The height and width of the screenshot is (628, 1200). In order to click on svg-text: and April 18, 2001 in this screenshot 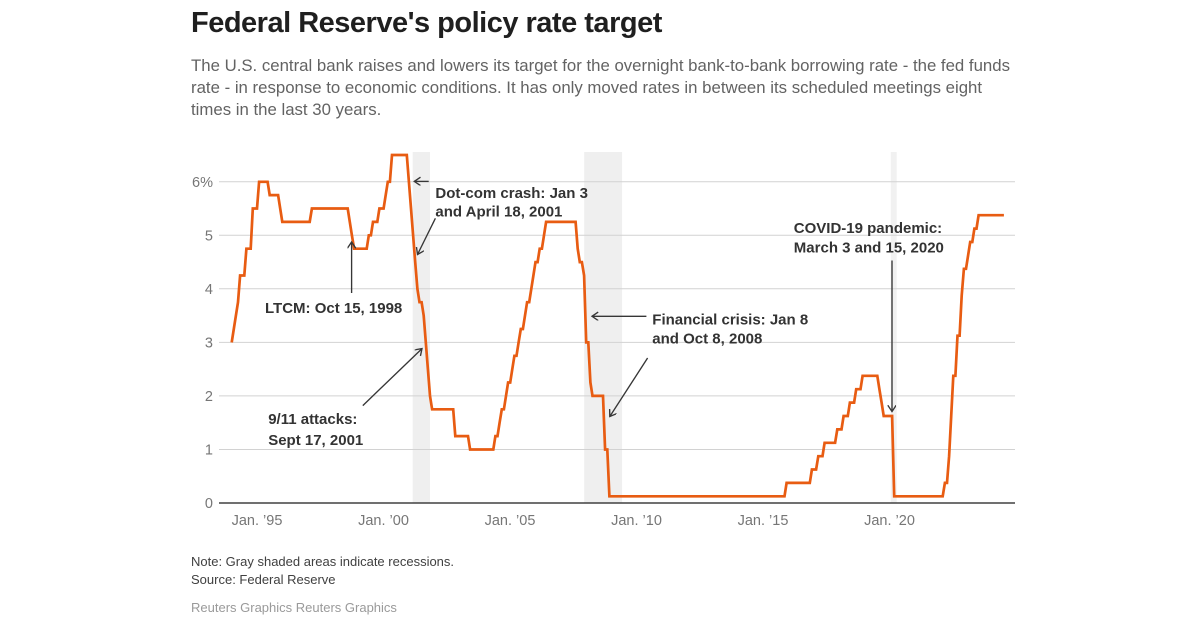, I will do `click(498, 211)`.